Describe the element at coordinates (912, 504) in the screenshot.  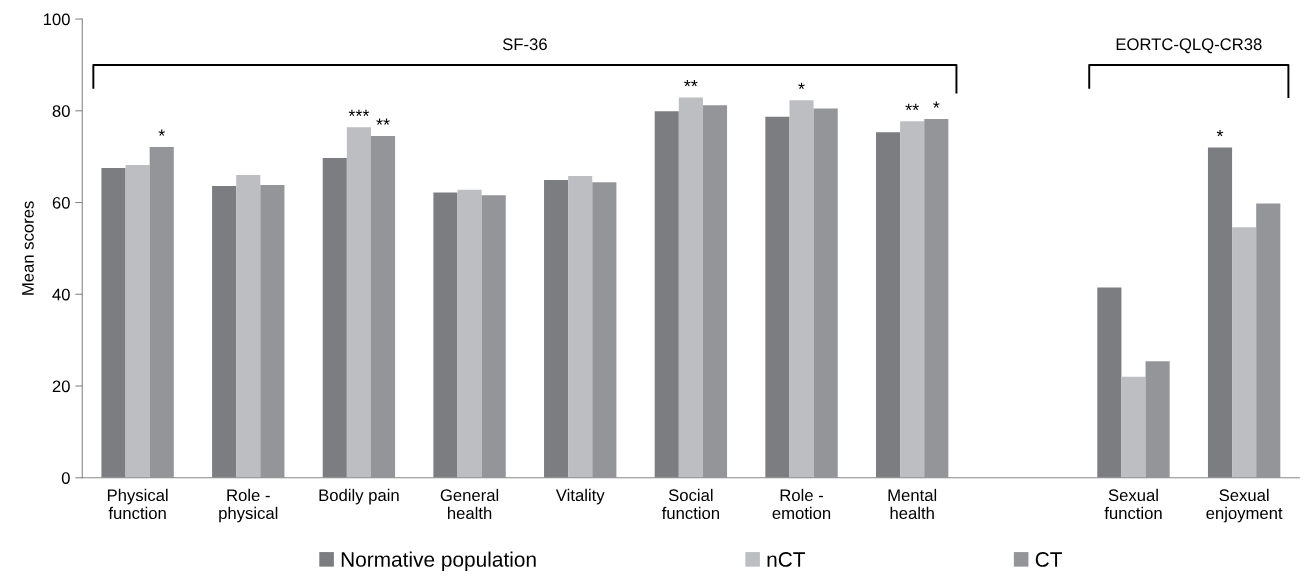
I see `x-tick-label: Mental health` at that location.